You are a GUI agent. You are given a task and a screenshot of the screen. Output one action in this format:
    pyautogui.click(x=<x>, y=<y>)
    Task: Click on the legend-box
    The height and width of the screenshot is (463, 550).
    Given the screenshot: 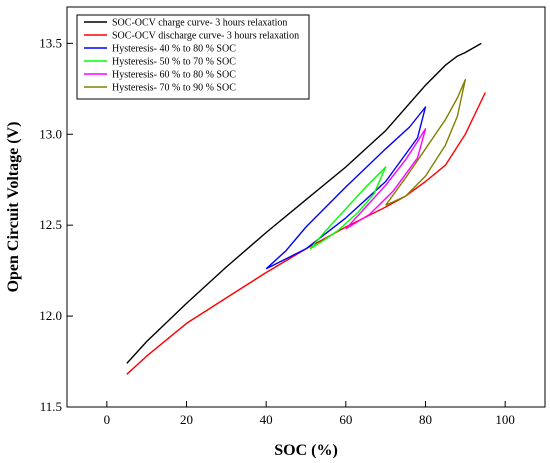 What is the action you would take?
    pyautogui.click(x=193, y=57)
    